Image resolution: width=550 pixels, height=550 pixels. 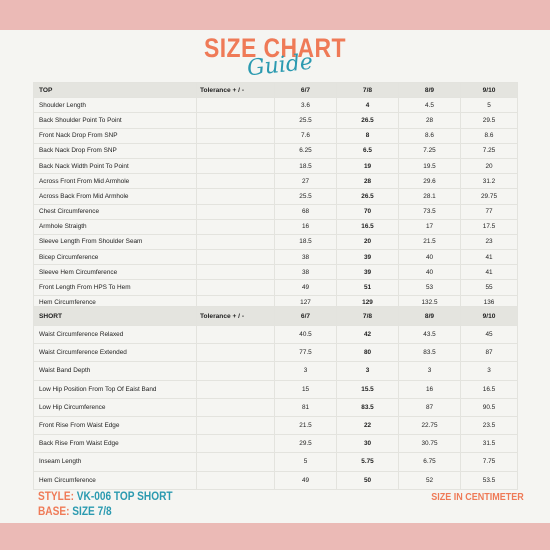 I want to click on measurement-label: Waist Circumference Relaxed, so click(x=115, y=334).